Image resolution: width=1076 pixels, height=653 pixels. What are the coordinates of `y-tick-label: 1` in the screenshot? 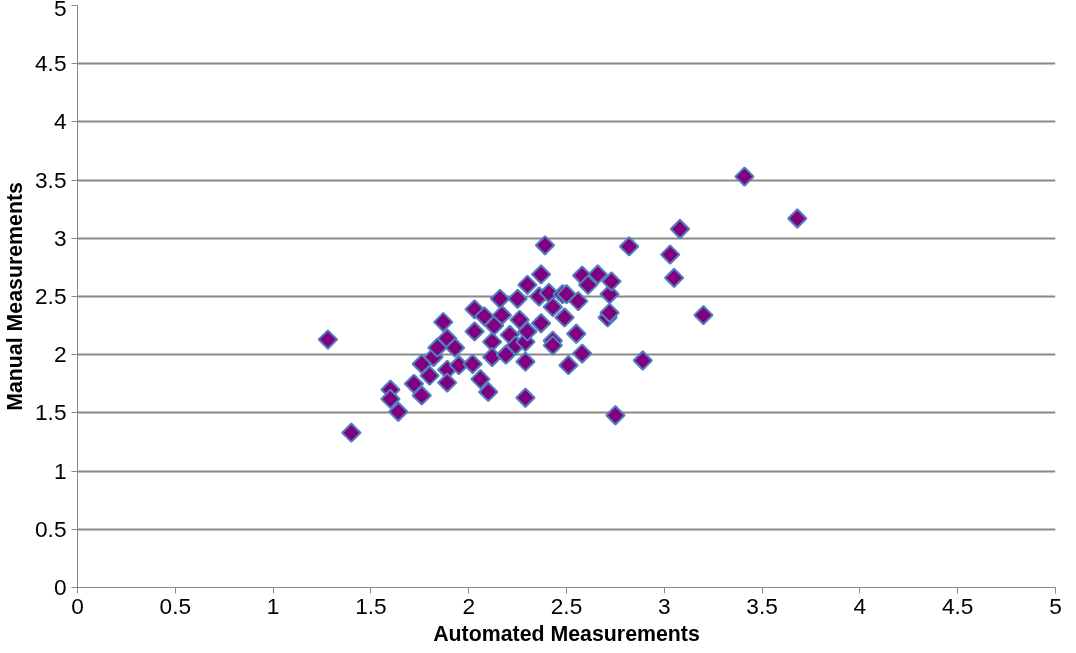 It's located at (60, 470).